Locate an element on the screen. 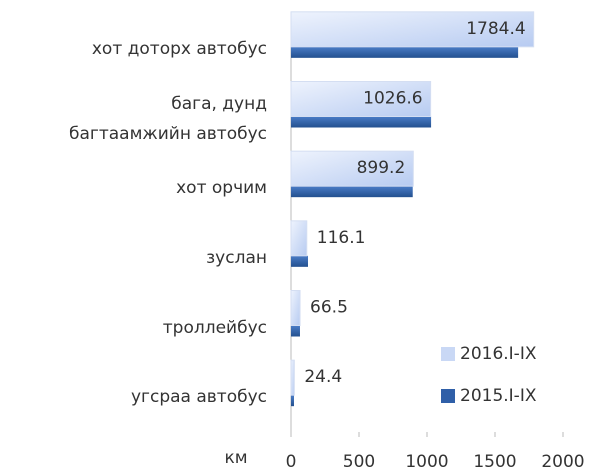 The image size is (593, 472). value-label: 899.2 is located at coordinates (381, 168).